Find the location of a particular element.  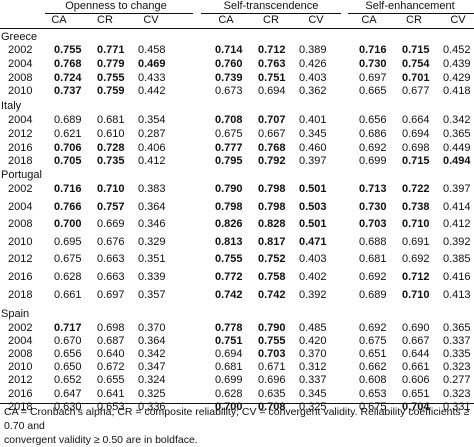

value-cell: 0.389 is located at coordinates (313, 50).